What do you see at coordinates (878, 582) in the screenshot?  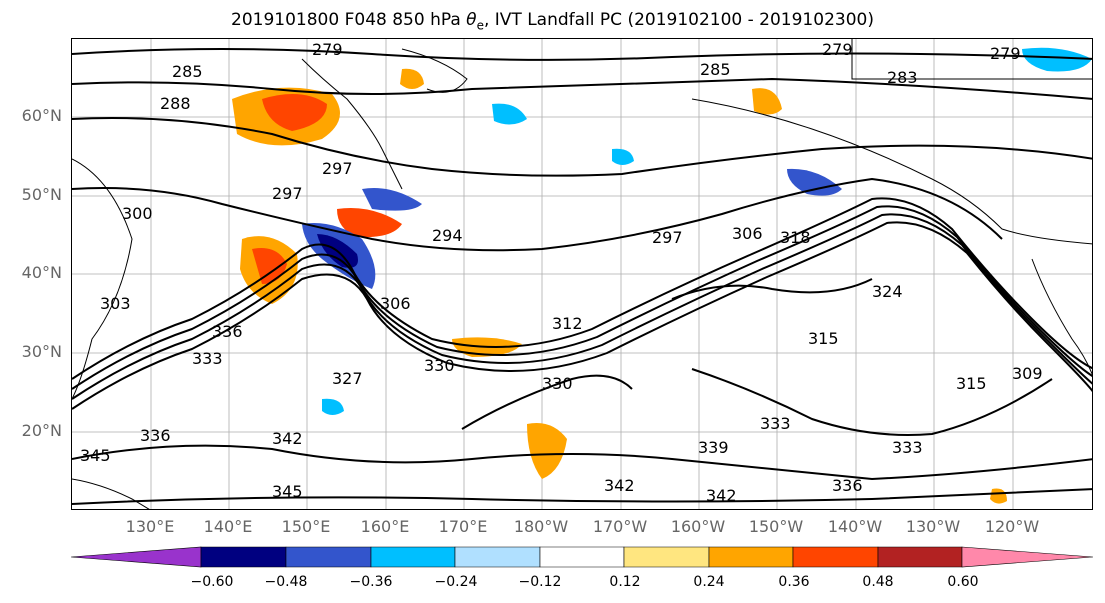 I see `colorbar-tick-label: 0.48` at bounding box center [878, 582].